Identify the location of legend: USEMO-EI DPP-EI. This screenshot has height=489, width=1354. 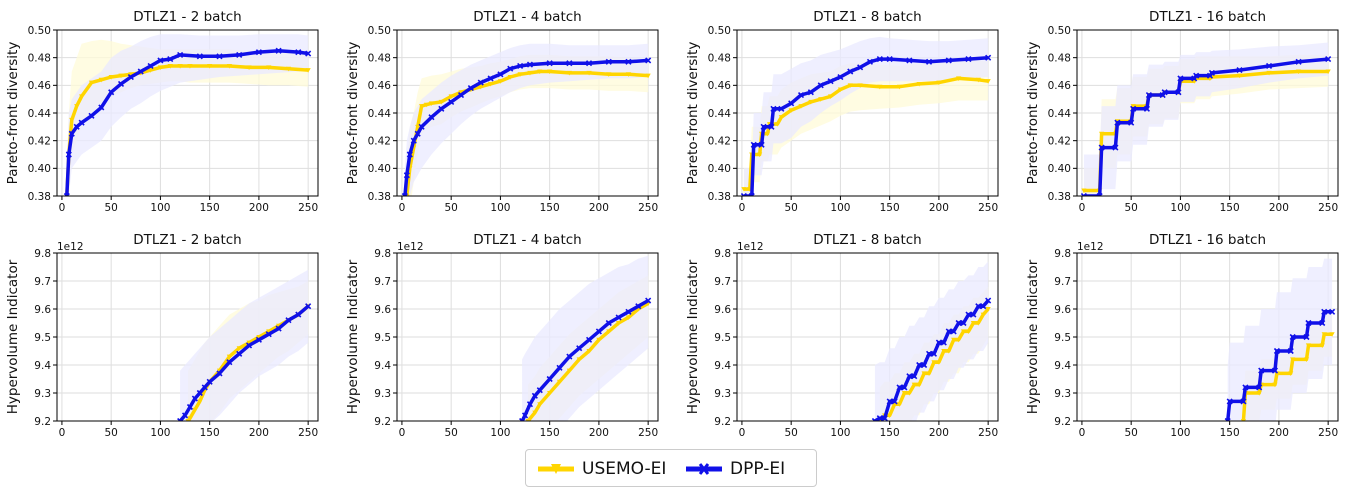
(671, 468).